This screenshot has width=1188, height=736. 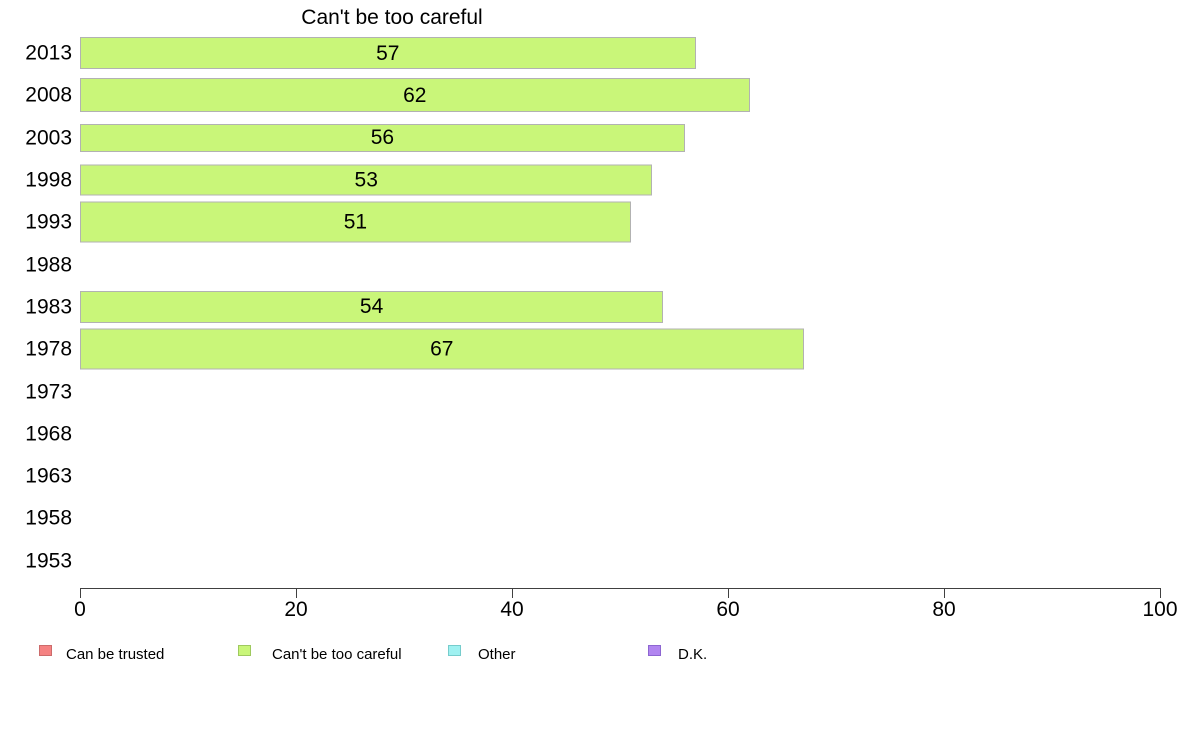 I want to click on y-axis-label: 2008, so click(x=48, y=95).